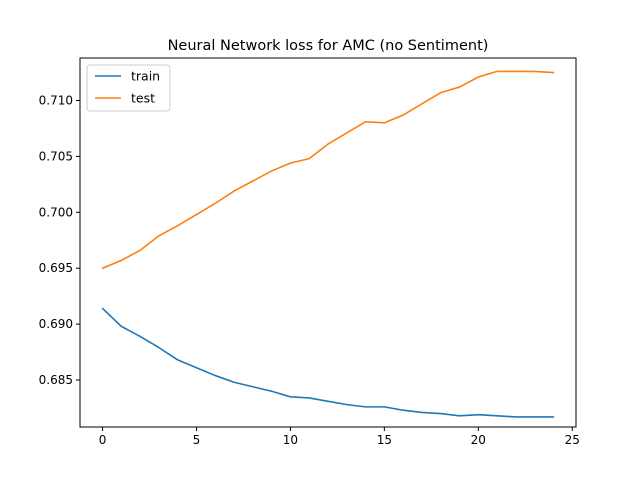 The width and height of the screenshot is (640, 480). What do you see at coordinates (572, 440) in the screenshot?
I see `x-tick-label: 25` at bounding box center [572, 440].